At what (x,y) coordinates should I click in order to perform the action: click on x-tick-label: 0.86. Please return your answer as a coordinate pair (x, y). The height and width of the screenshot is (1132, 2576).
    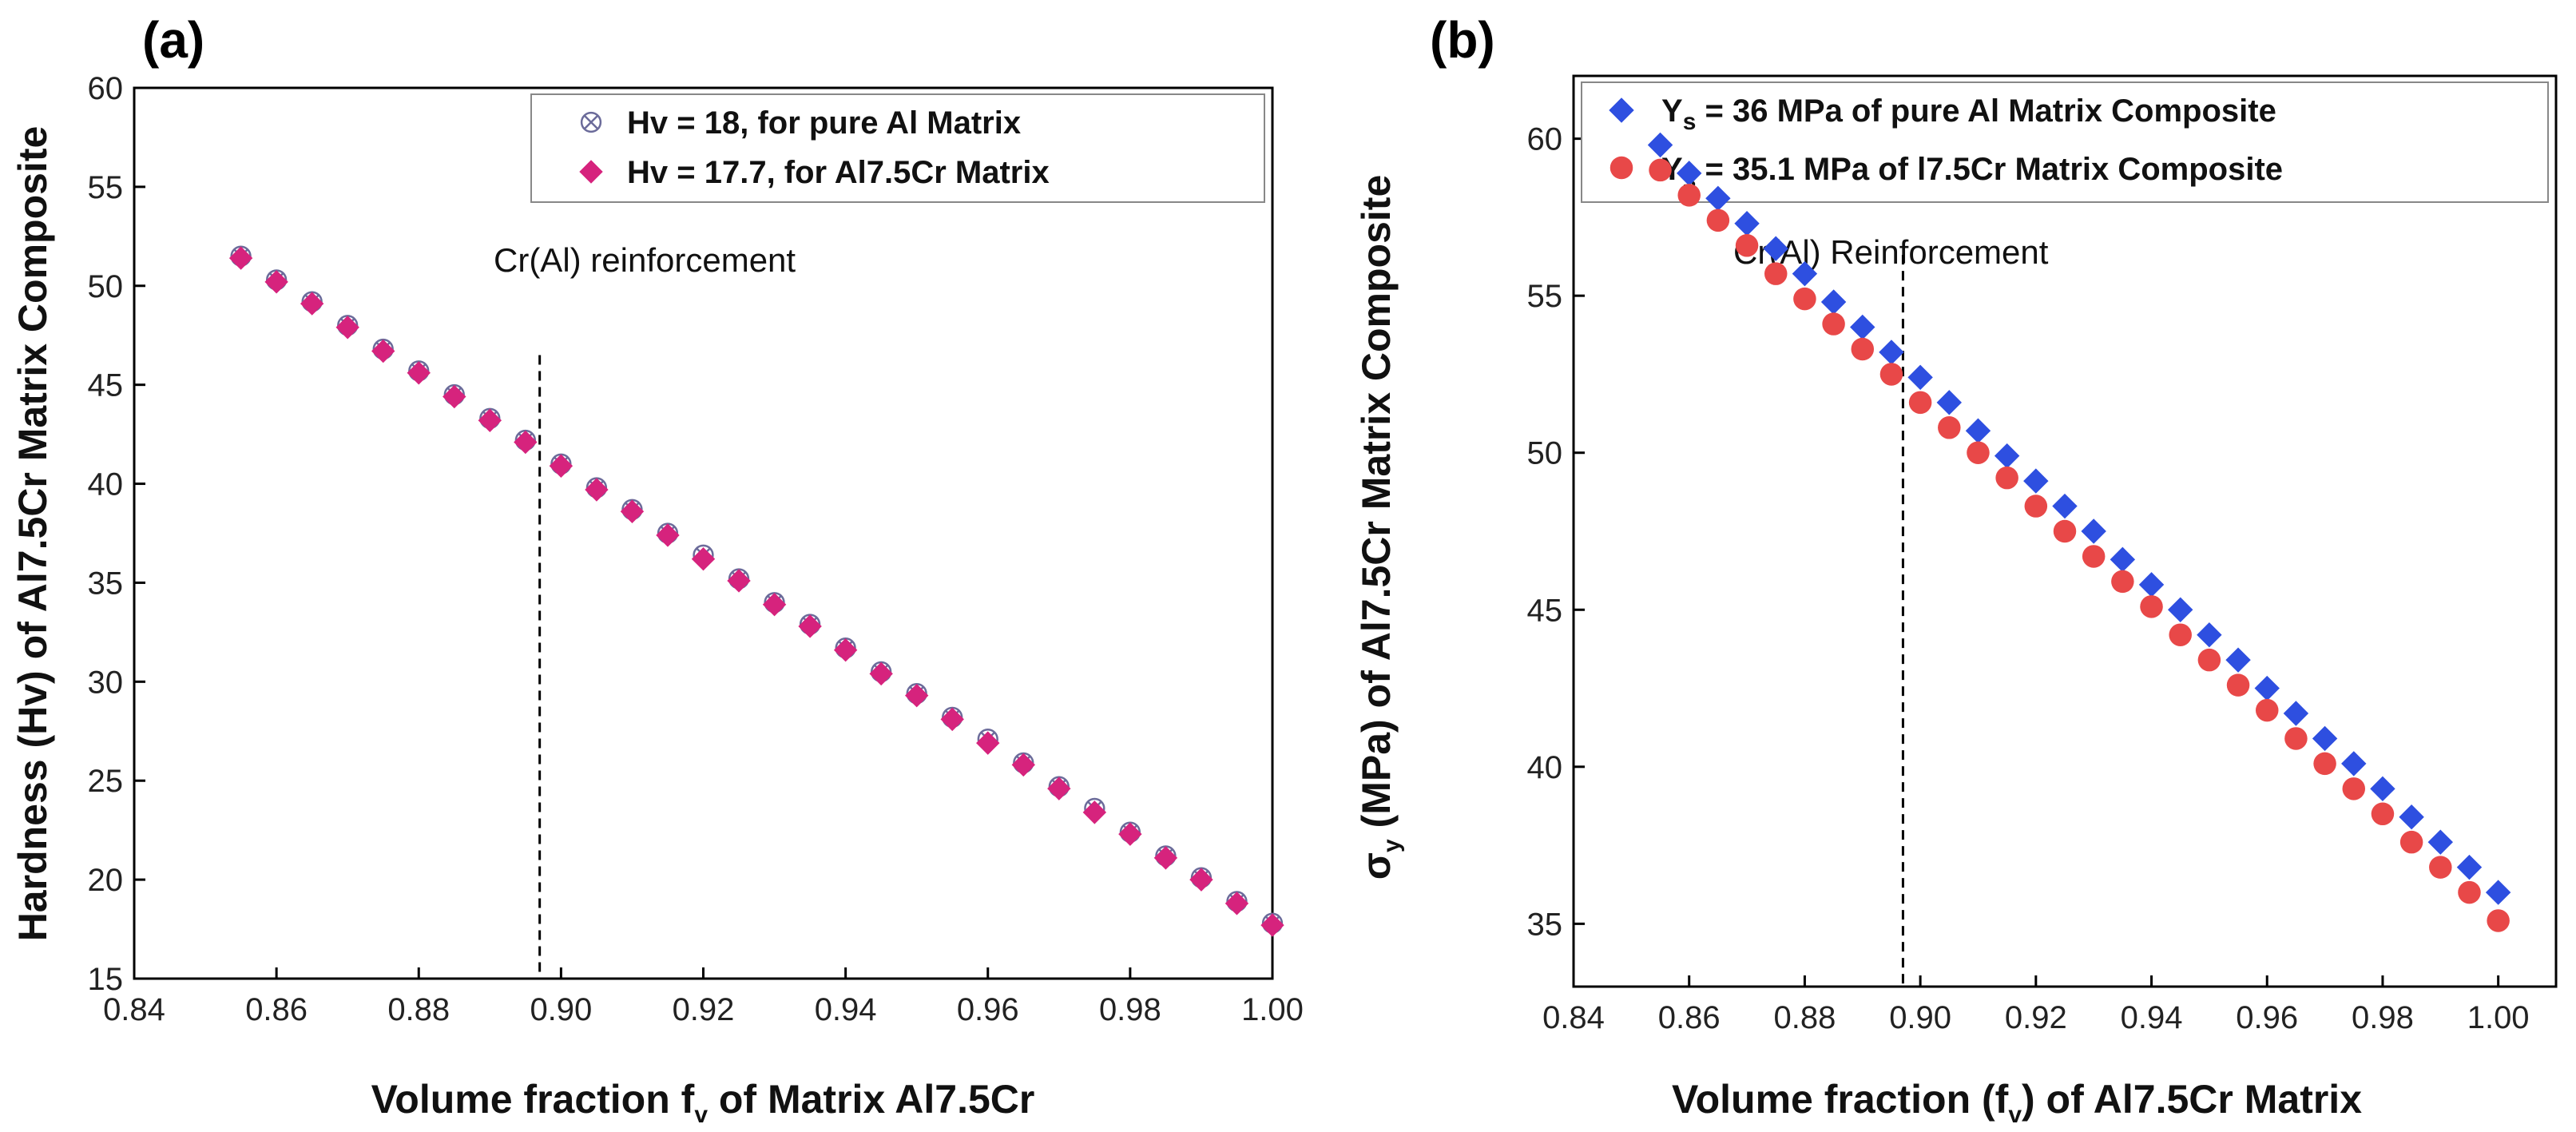
    Looking at the image, I should click on (1689, 1017).